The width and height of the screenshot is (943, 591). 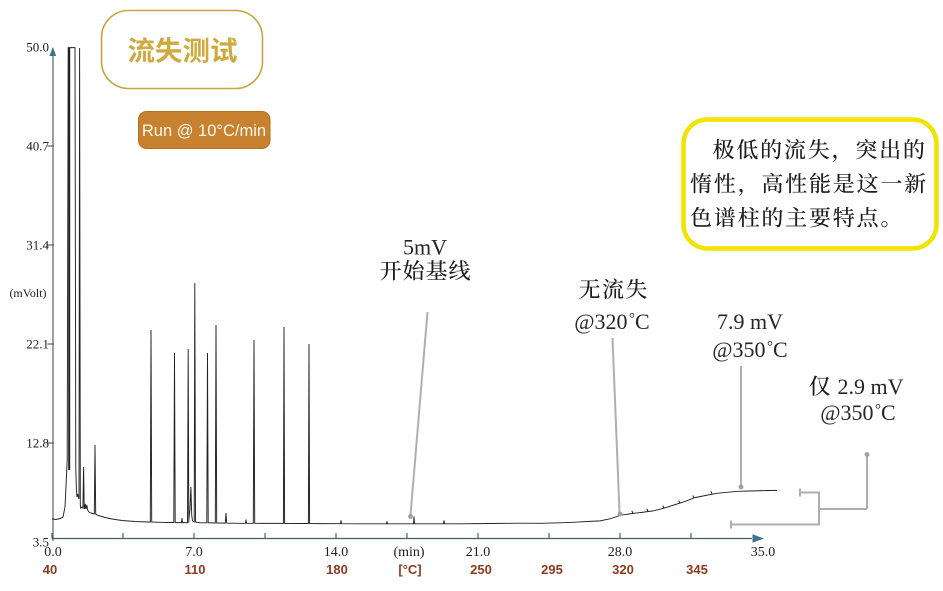 I want to click on svg-text: 50.0, so click(x=37, y=47).